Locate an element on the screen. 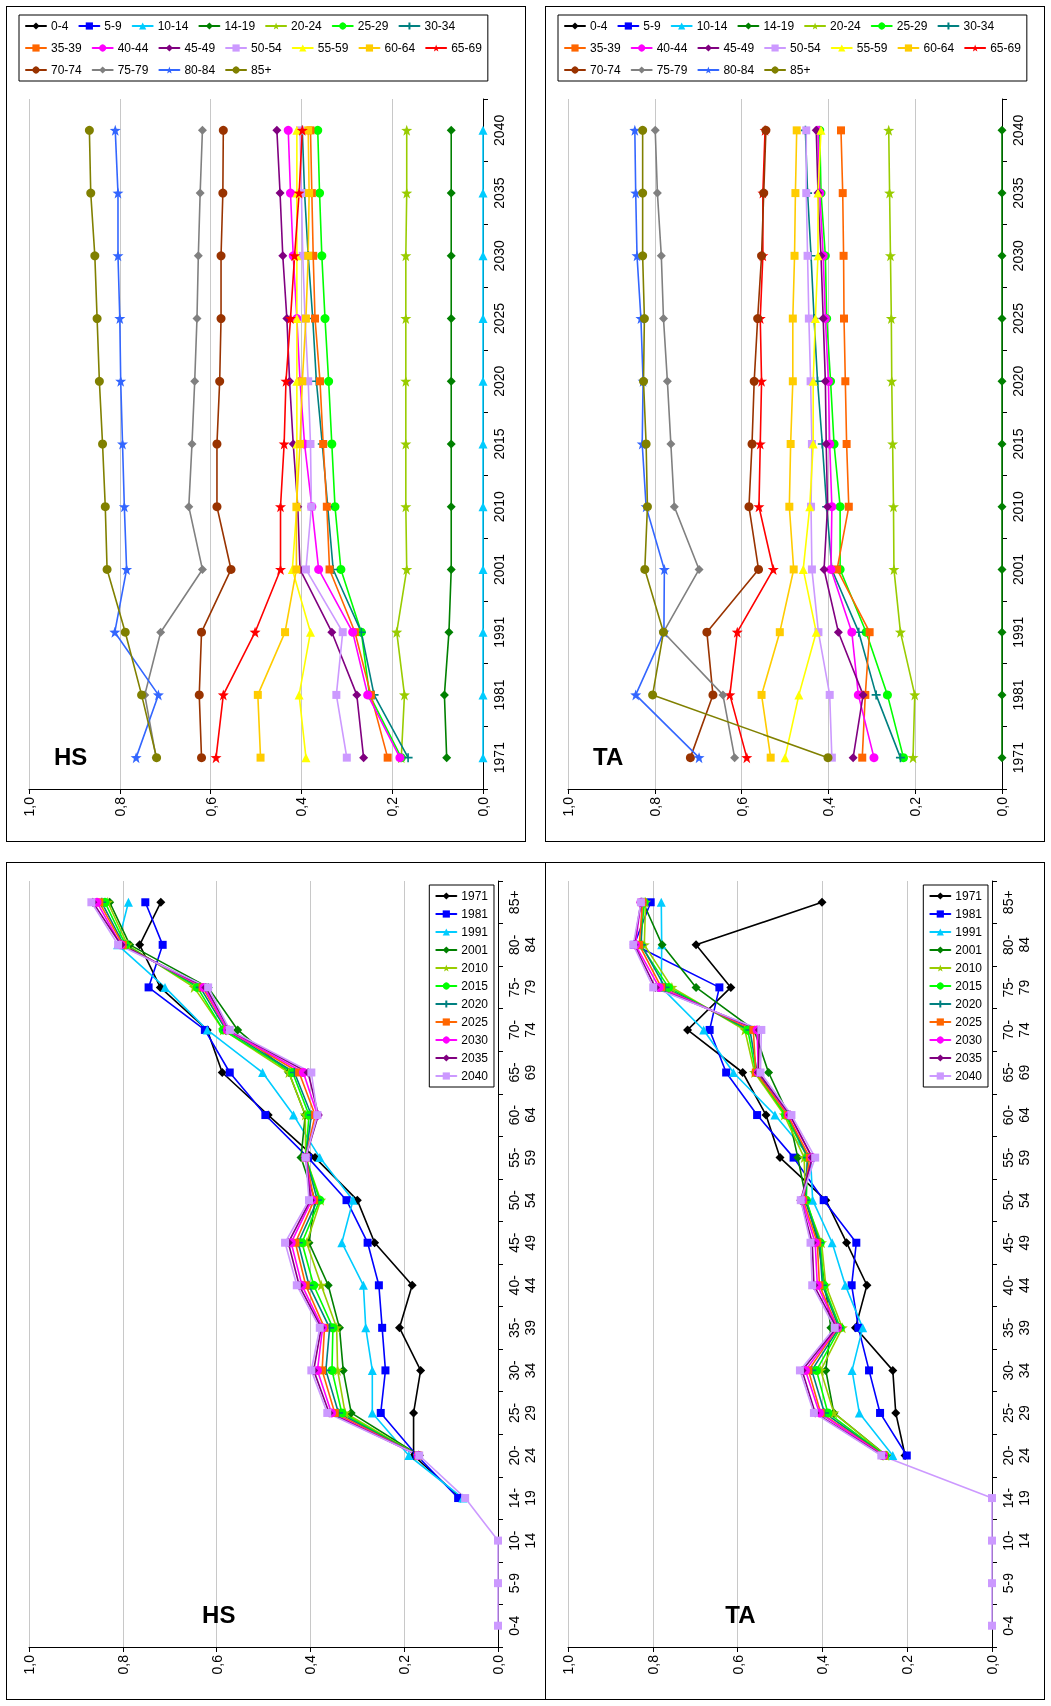 Image resolution: width=1051 pixels, height=1706 pixels. legend-label: 2025 is located at coordinates (969, 1022).